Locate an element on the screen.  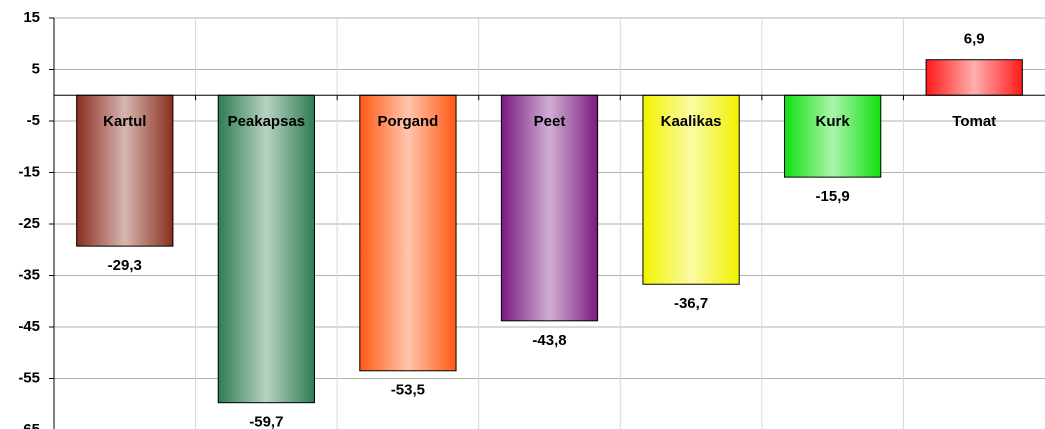
data-label: -53,5 is located at coordinates (408, 390).